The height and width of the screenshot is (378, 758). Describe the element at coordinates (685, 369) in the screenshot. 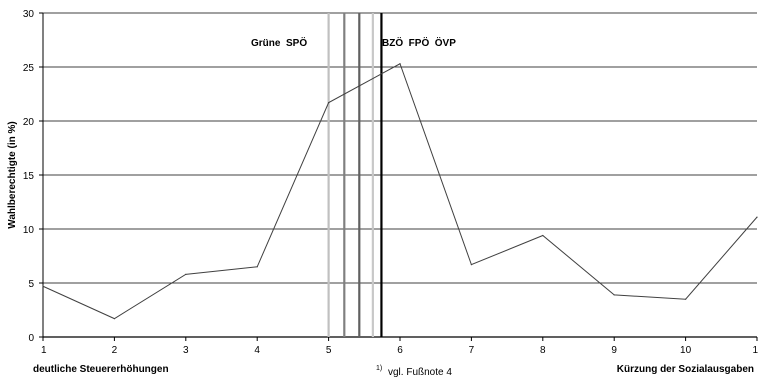

I see `x-right-end-label: Kürzung der Sozialausgaben` at that location.